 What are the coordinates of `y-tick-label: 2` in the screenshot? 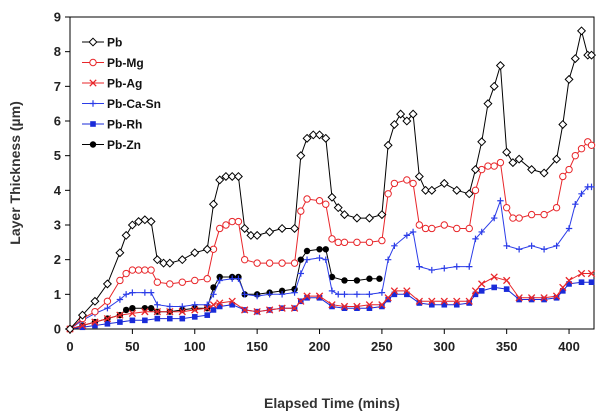 It's located at (57, 259).